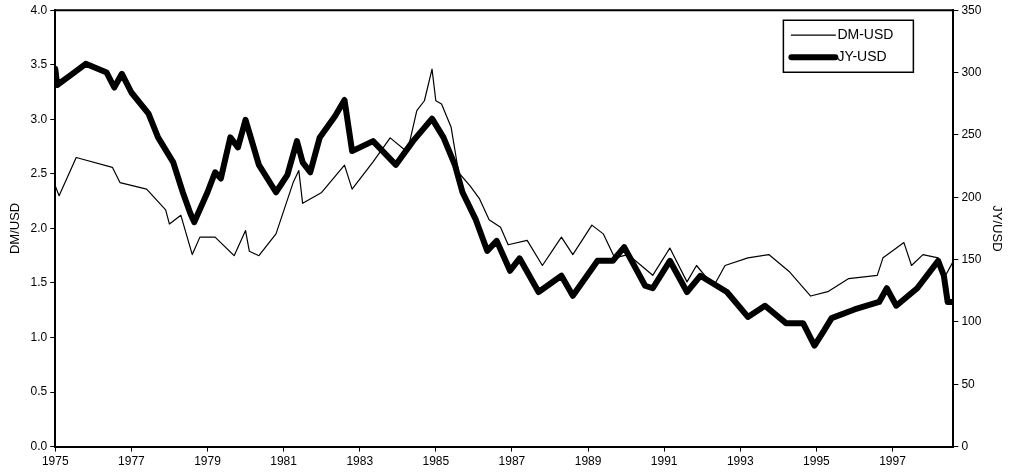 The image size is (1018, 476). I want to click on legend-label: JY-USD, so click(862, 56).